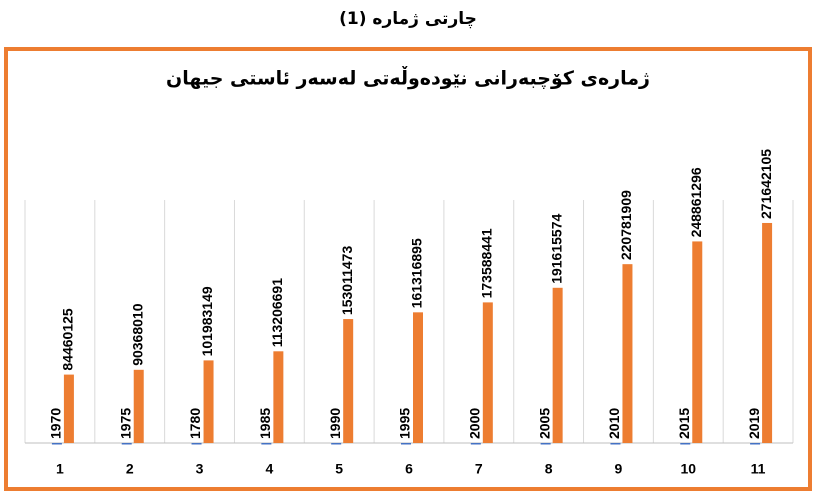 This screenshot has height=497, width=817. What do you see at coordinates (684, 423) in the screenshot?
I see `data-label: 2015` at bounding box center [684, 423].